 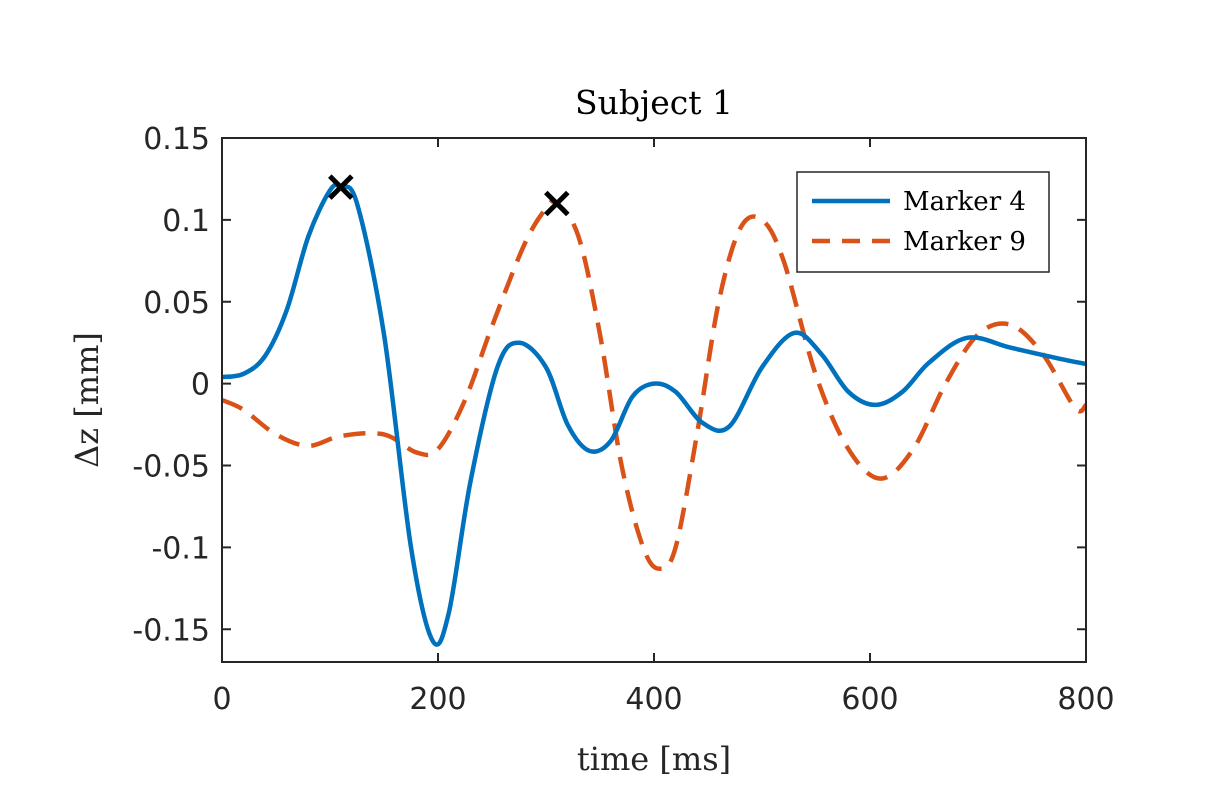 I want to click on y-tick-label: 0.05, so click(x=176, y=303).